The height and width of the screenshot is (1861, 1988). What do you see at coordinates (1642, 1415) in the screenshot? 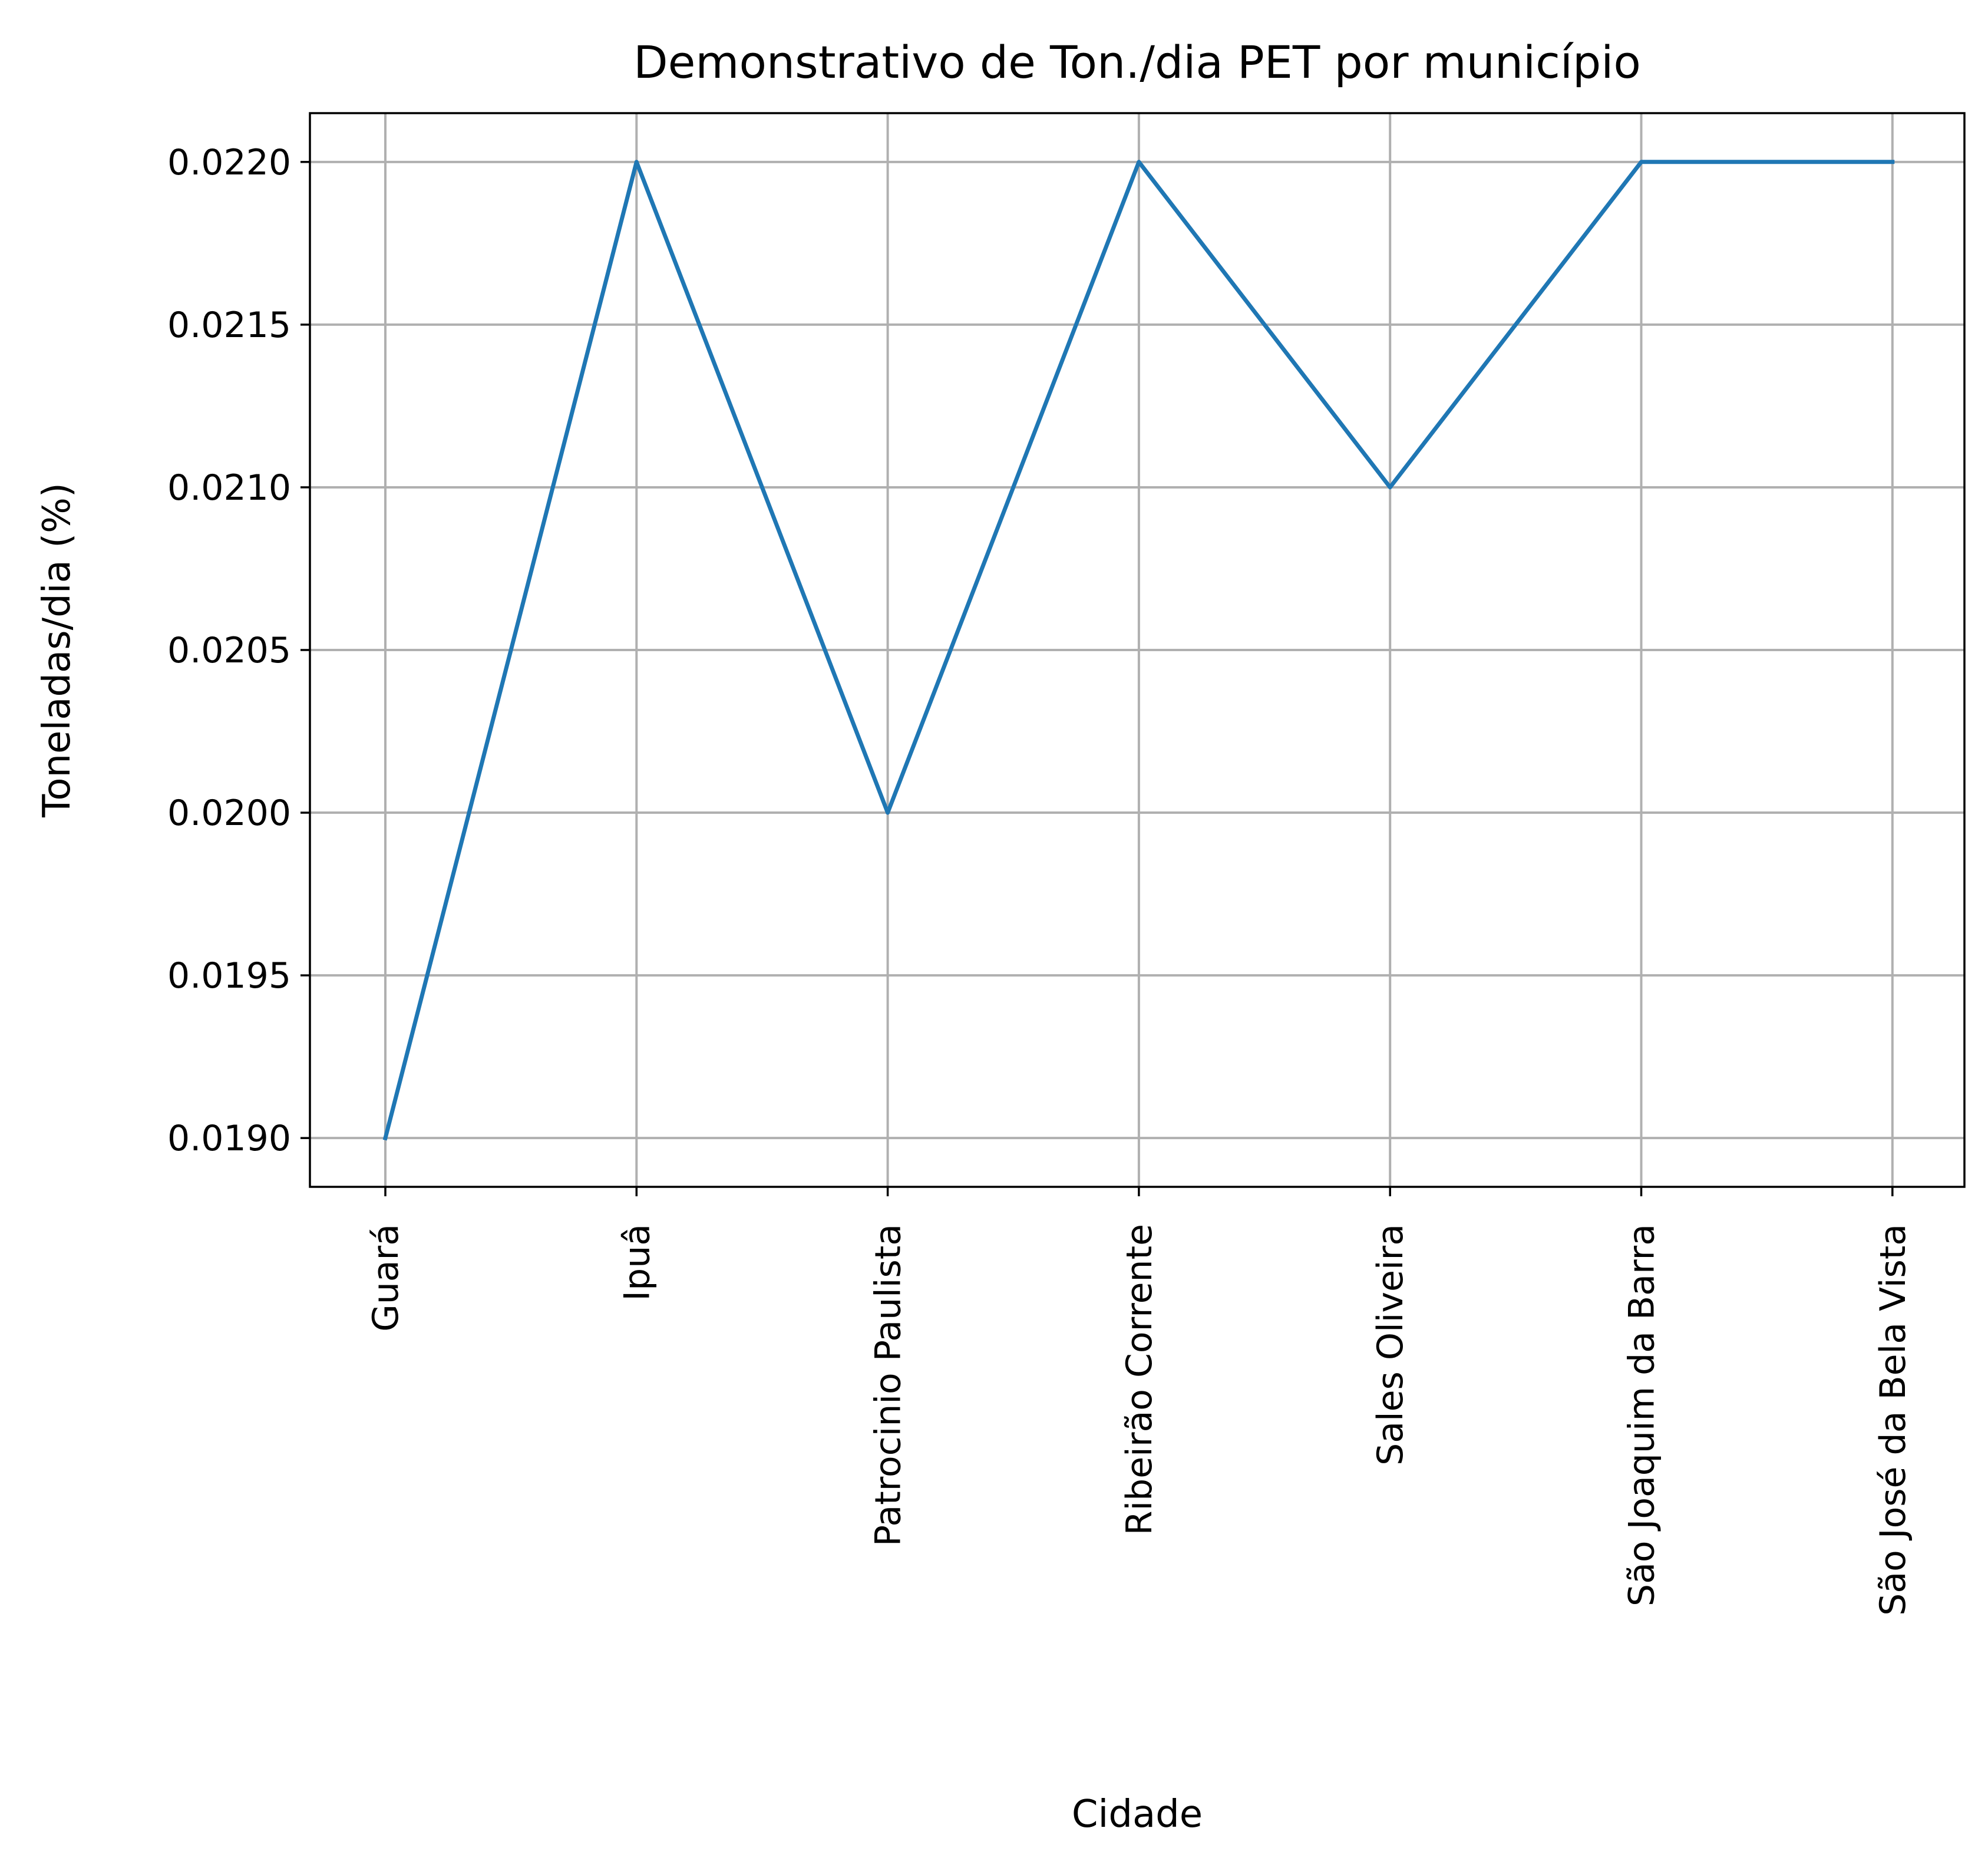
I see `x-tick-label: São Joaquim da Barra` at bounding box center [1642, 1415].